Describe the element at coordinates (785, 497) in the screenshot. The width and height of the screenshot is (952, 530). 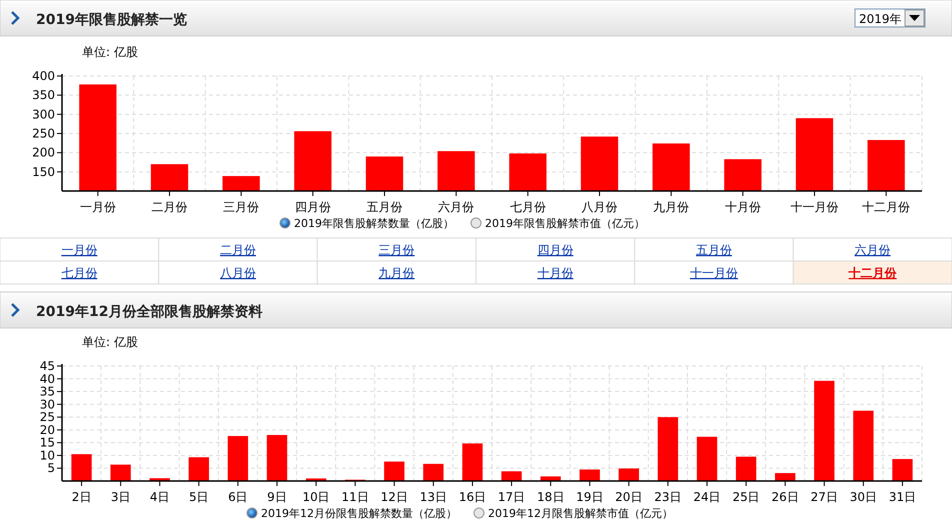
I see `x-tick-label: 26日` at that location.